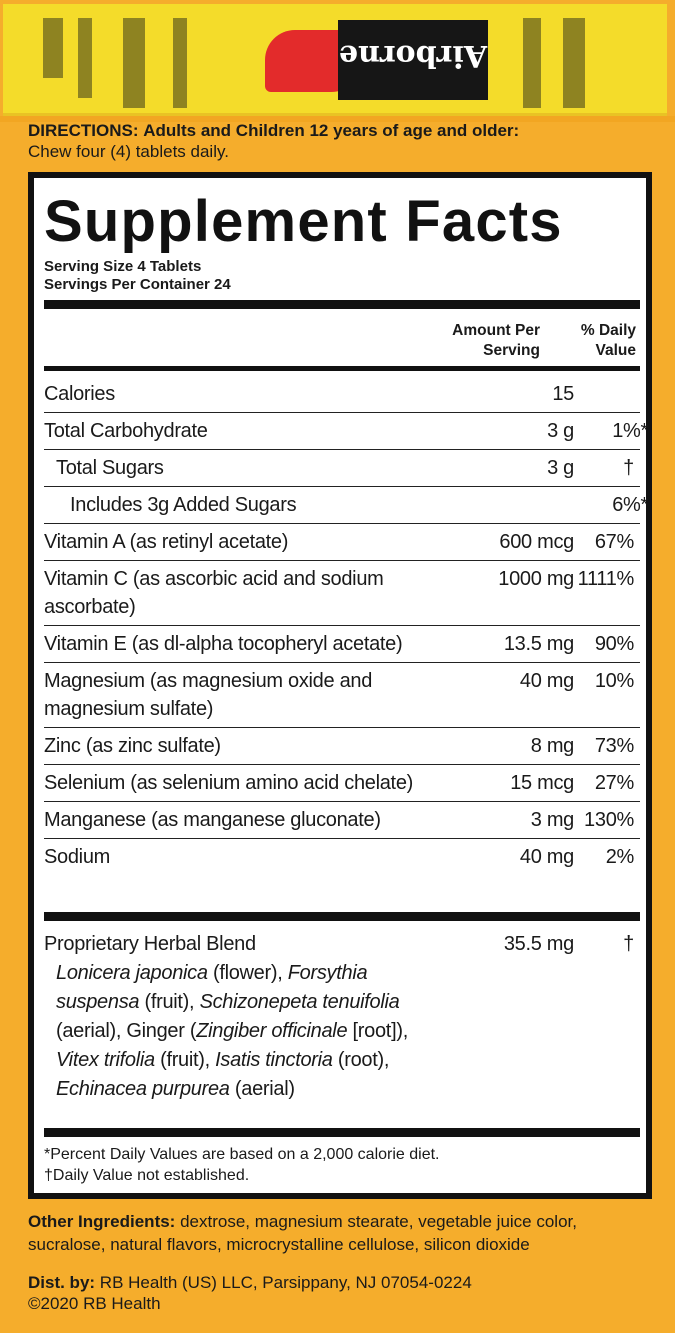 The image size is (679, 1340). I want to click on nutrient-dv: 10%, so click(614, 681).